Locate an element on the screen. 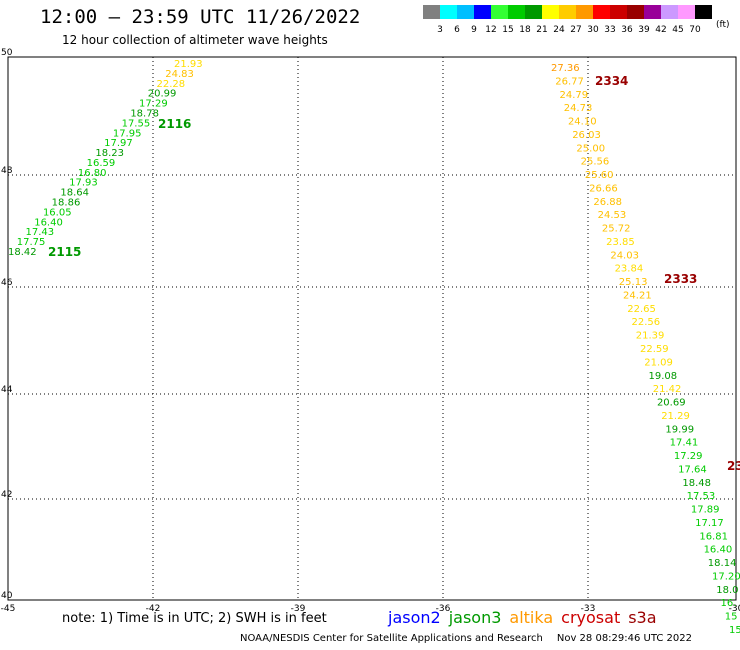 The width and height of the screenshot is (740, 650). wave-height-value: 26.88 is located at coordinates (607, 202).